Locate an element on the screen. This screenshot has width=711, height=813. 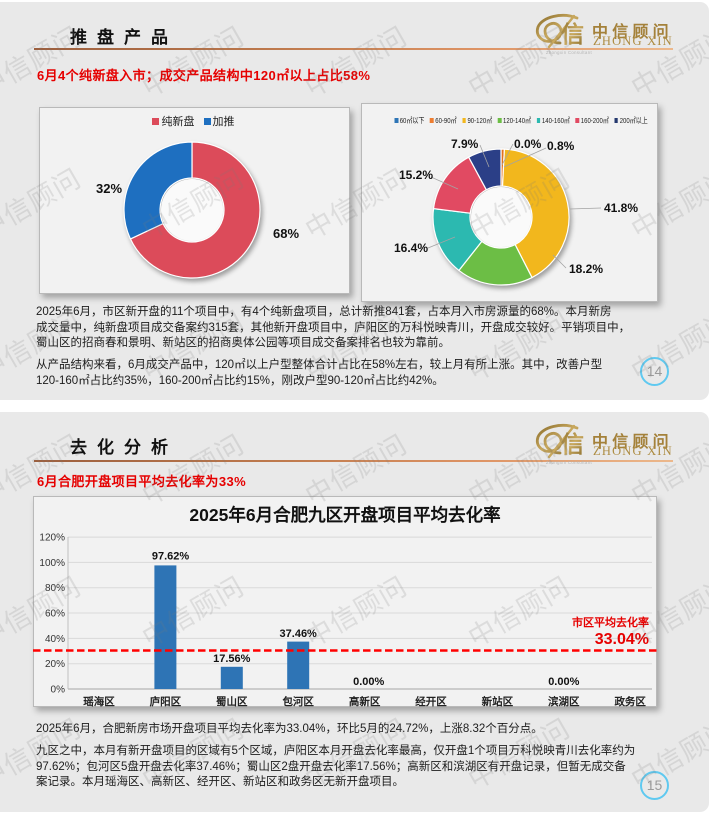
svg-text: 17.56% is located at coordinates (232, 659).